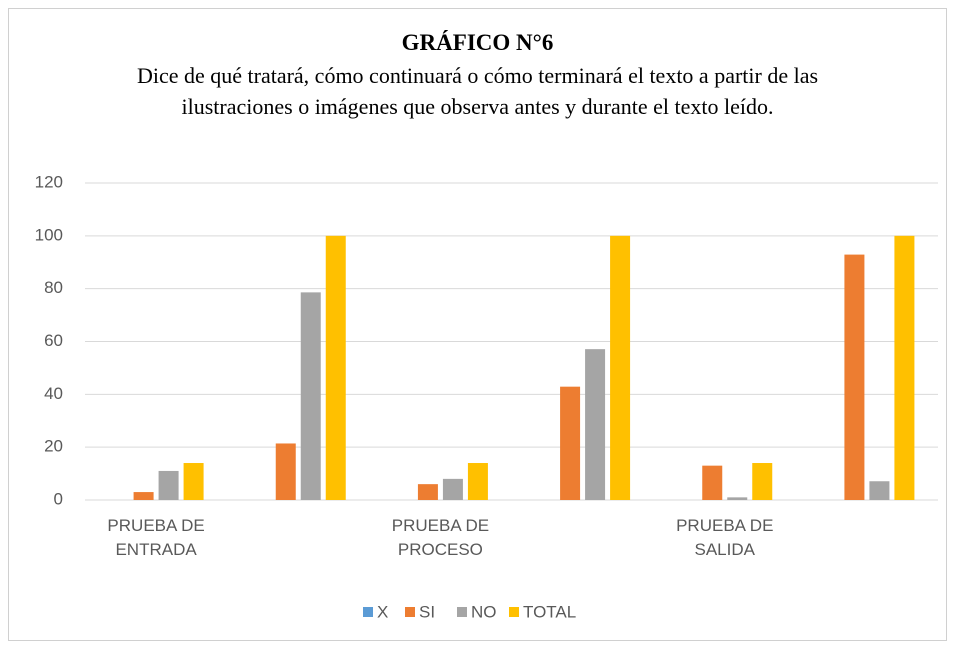 The width and height of the screenshot is (955, 648). Describe the element at coordinates (484, 611) in the screenshot. I see `legend-label: NO` at that location.